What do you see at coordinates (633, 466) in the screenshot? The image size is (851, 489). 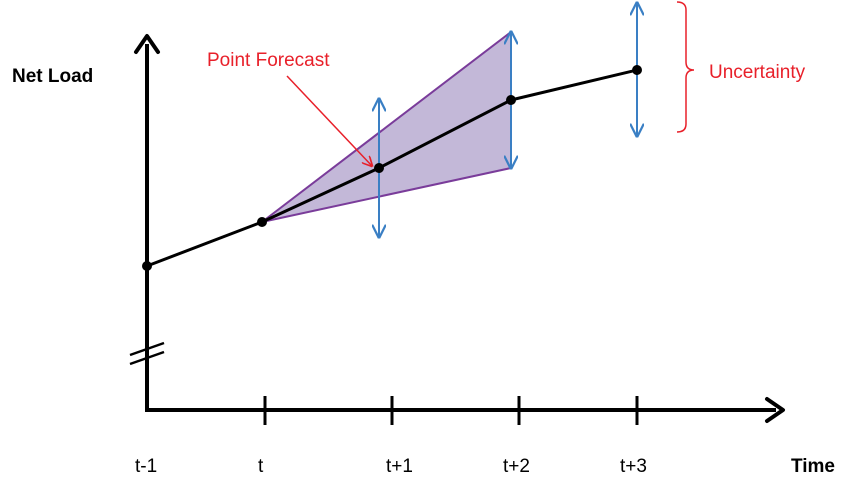 I see `tick-label-t-plus-3: t+3` at bounding box center [633, 466].